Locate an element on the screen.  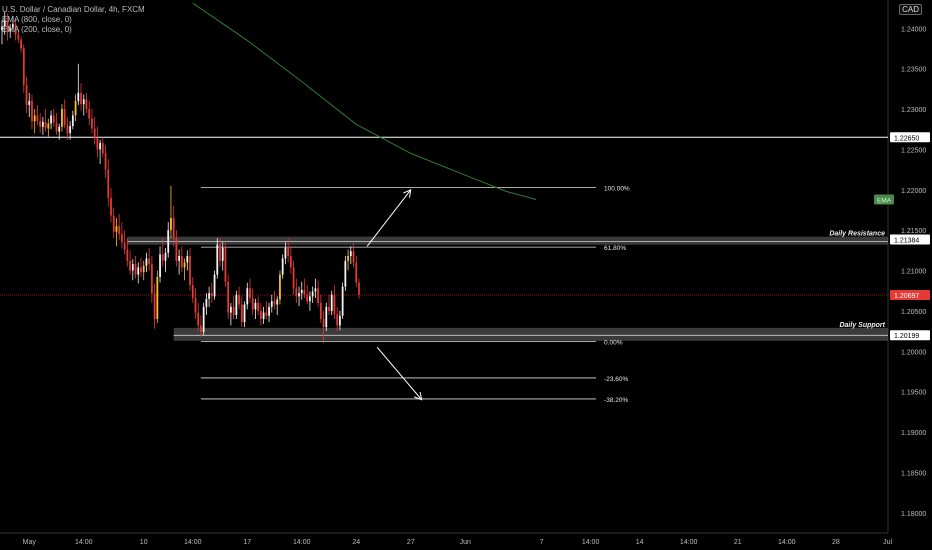
bullish-arrow is located at coordinates (389, 218).